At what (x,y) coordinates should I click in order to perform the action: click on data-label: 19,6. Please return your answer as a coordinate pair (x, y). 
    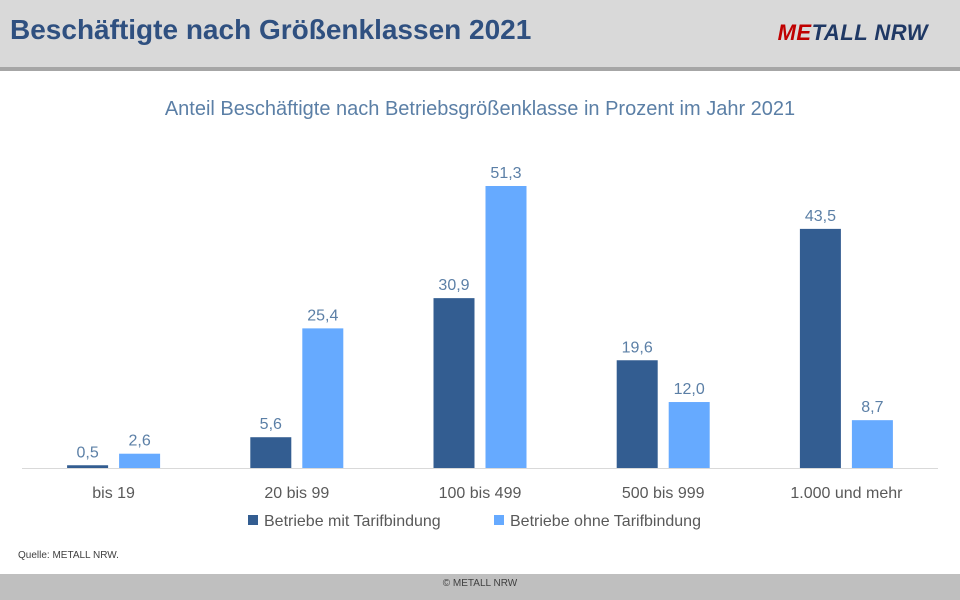
    Looking at the image, I should click on (637, 347).